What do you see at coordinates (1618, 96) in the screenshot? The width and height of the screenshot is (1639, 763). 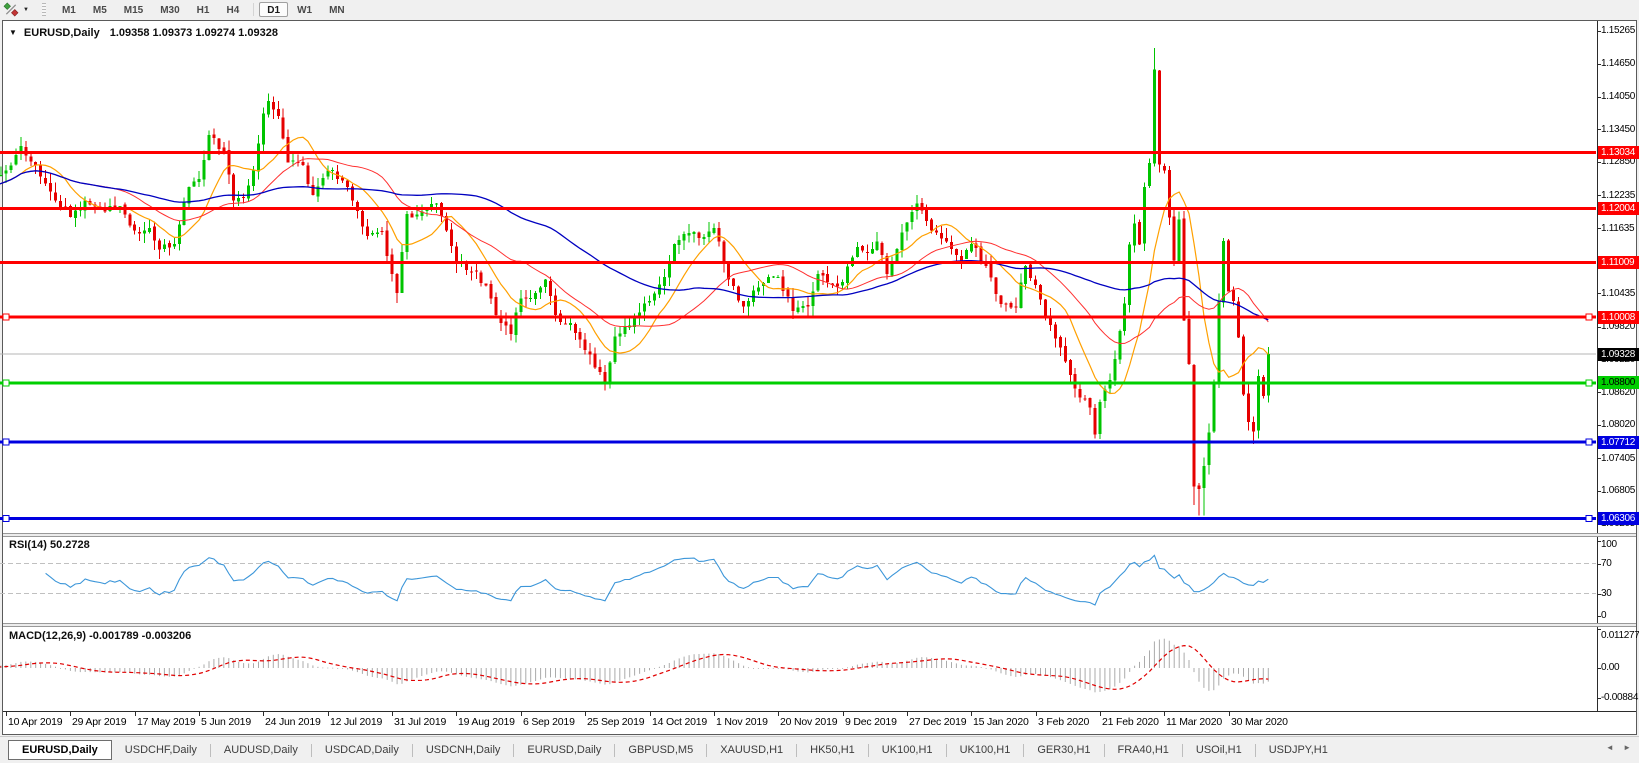 I see `price-axis-label: 1.14050` at bounding box center [1618, 96].